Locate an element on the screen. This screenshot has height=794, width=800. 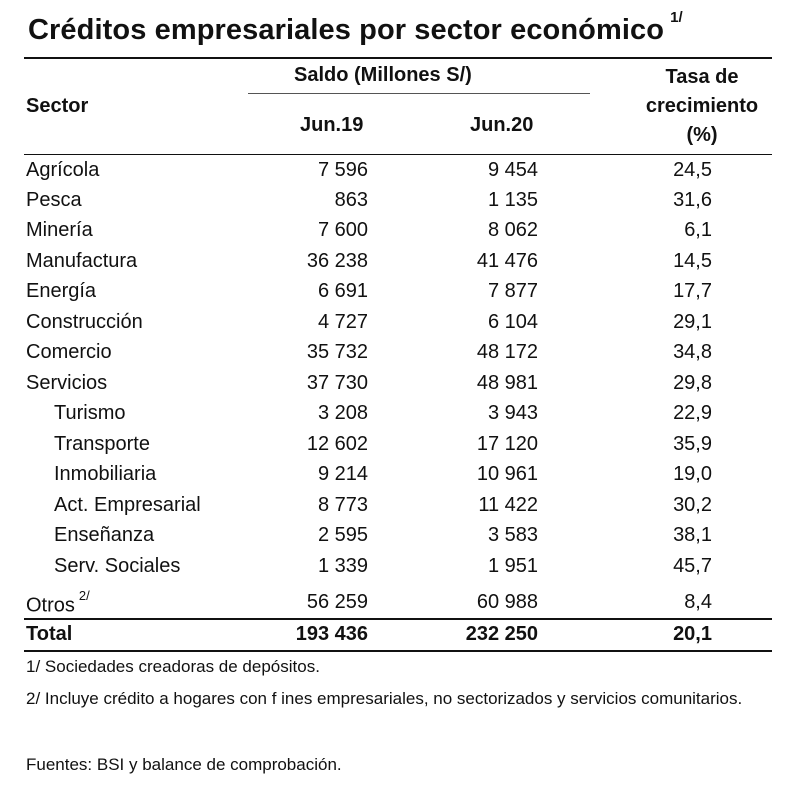
header-saldo: Saldo (Millones S/) is located at coordinates (383, 75).